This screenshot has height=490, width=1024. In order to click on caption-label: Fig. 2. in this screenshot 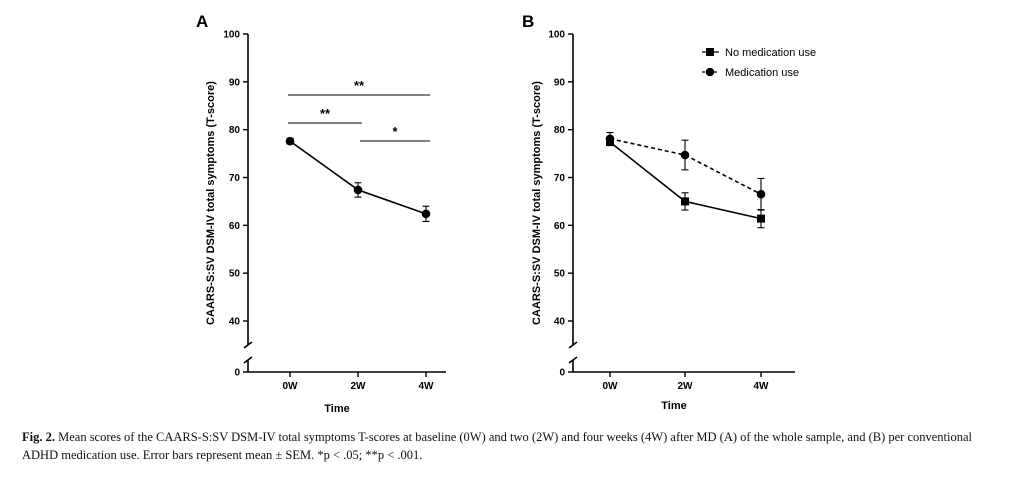, I will do `click(38, 437)`.